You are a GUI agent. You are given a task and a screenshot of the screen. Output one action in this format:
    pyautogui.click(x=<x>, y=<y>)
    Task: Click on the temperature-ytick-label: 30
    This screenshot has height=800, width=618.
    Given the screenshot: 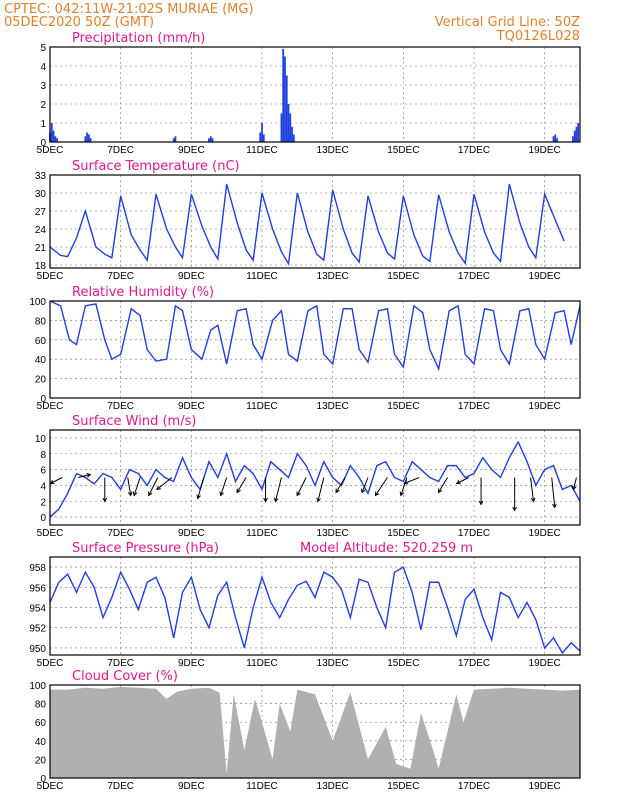 What is the action you would take?
    pyautogui.click(x=41, y=194)
    